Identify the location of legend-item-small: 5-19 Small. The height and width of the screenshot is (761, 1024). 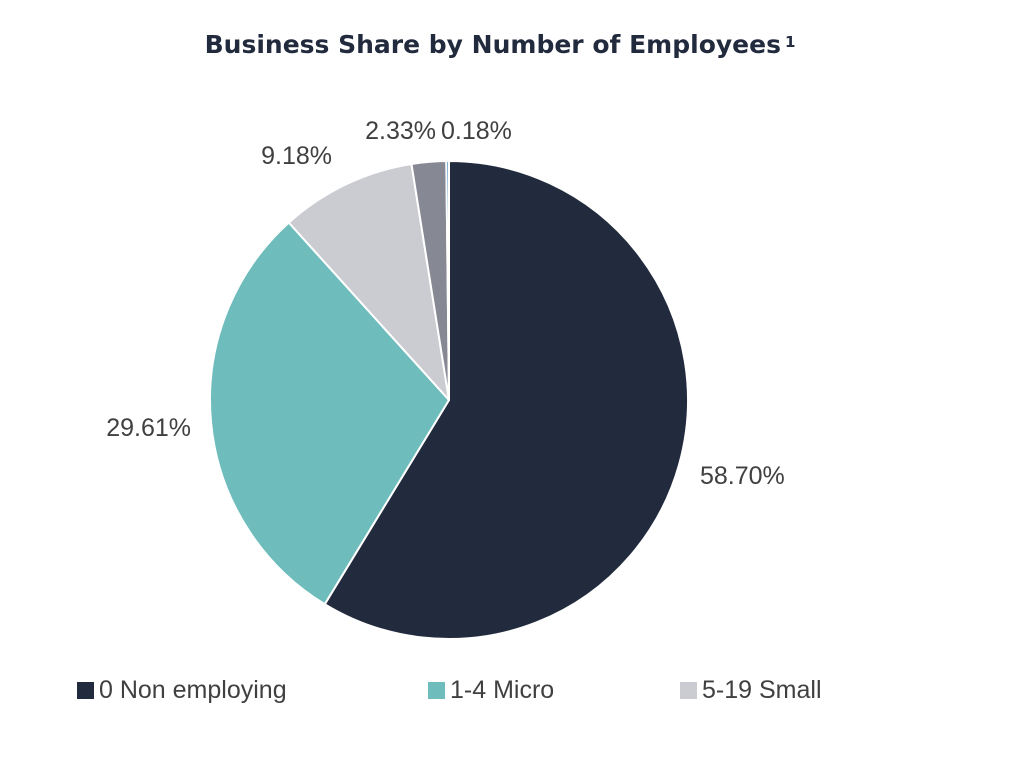
(751, 690).